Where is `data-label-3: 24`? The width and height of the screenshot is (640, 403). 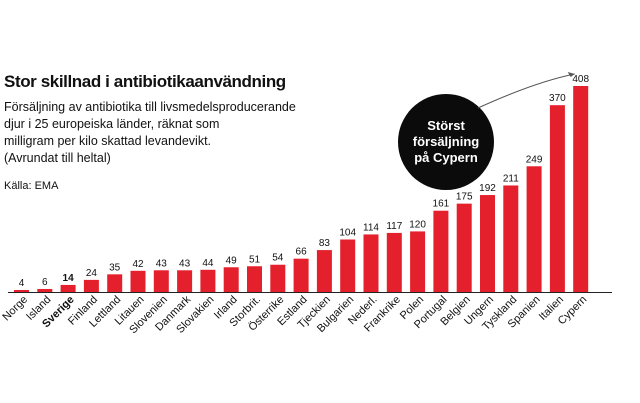 data-label-3: 24 is located at coordinates (92, 273).